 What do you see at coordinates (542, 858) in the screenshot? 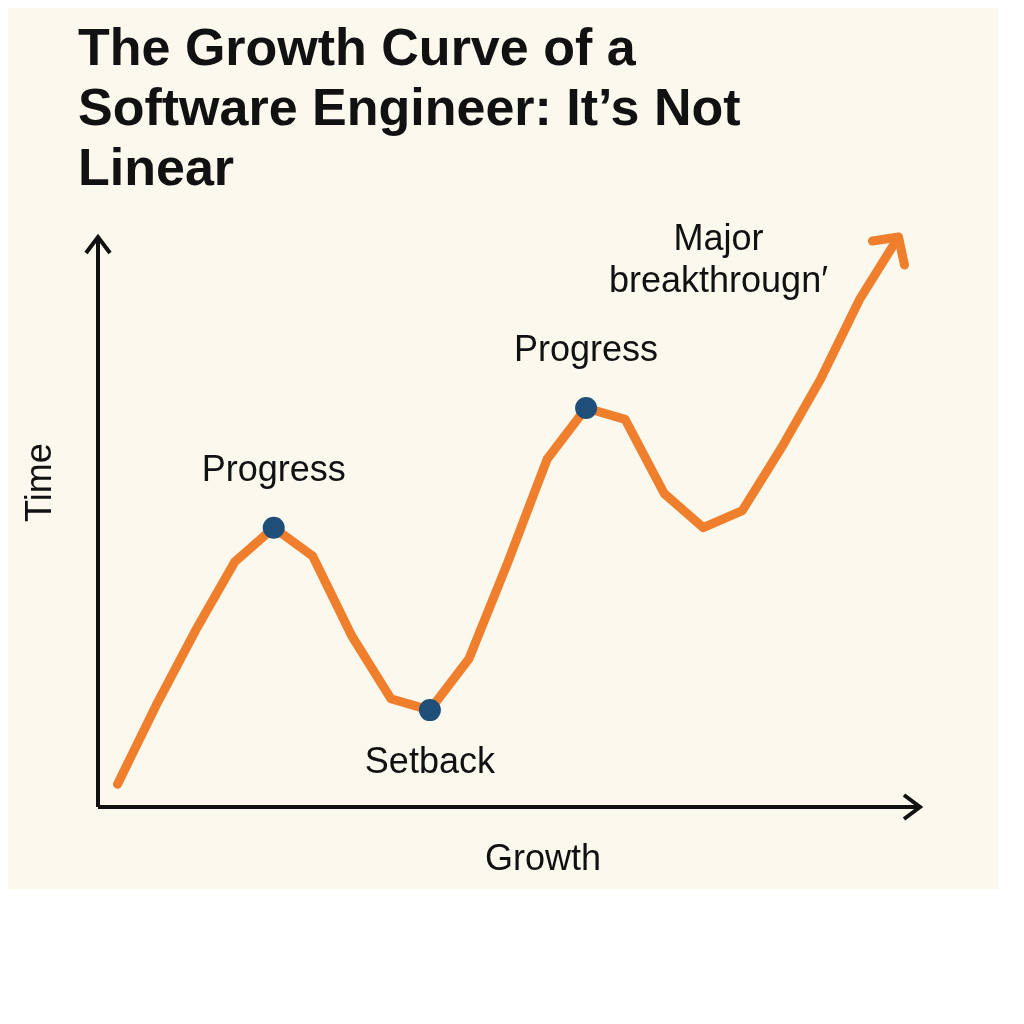
I see `x-axis-title: Growth` at bounding box center [542, 858].